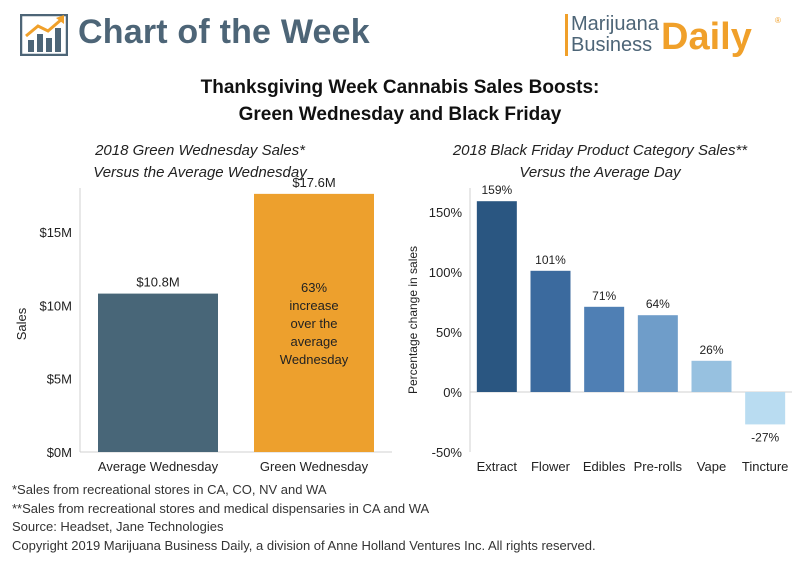 Image resolution: width=800 pixels, height=563 pixels. Describe the element at coordinates (604, 466) in the screenshot. I see `x-tick-label: Edibles` at that location.